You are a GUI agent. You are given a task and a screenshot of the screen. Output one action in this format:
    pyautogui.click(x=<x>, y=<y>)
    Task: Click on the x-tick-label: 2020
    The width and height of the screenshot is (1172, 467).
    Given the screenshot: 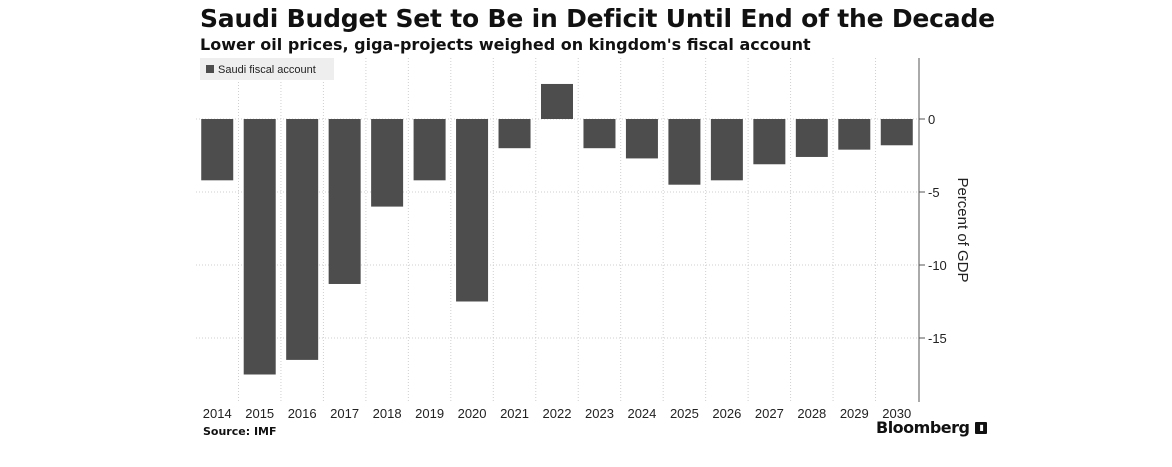 What is the action you would take?
    pyautogui.click(x=472, y=413)
    